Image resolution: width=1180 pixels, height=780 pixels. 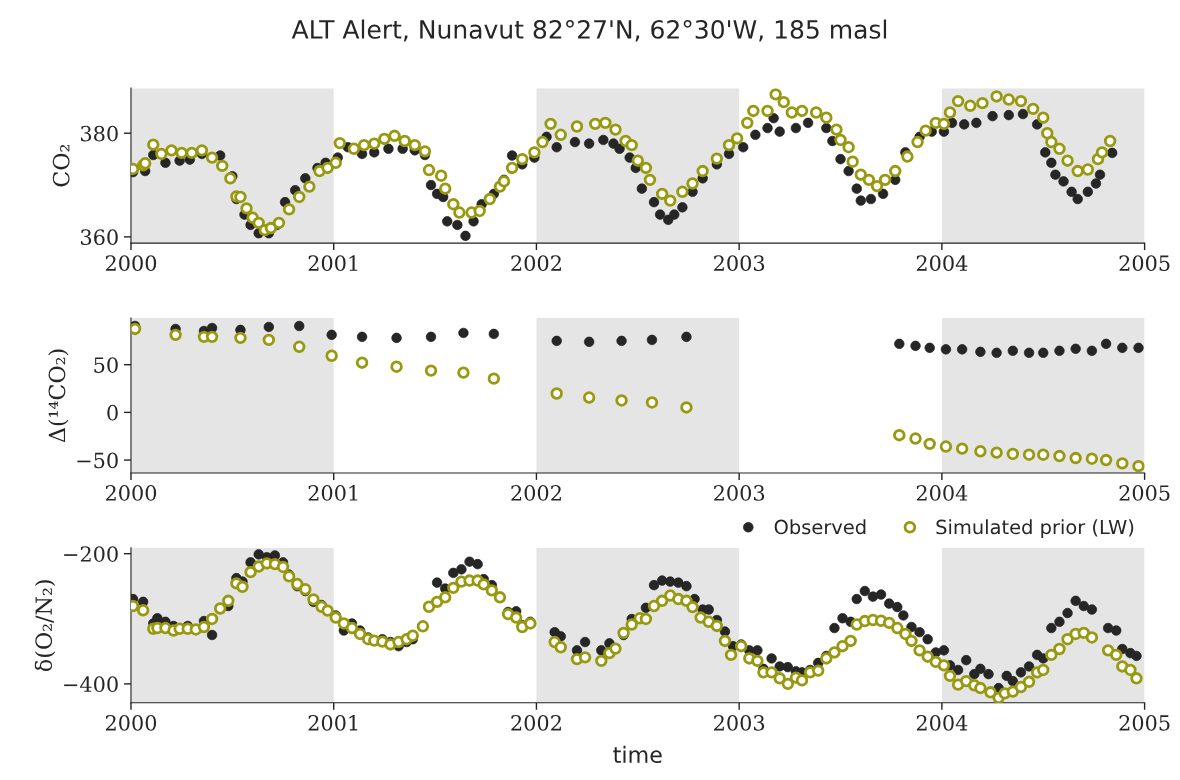 What do you see at coordinates (99, 237) in the screenshot?
I see `y-tick-label: 360` at bounding box center [99, 237].